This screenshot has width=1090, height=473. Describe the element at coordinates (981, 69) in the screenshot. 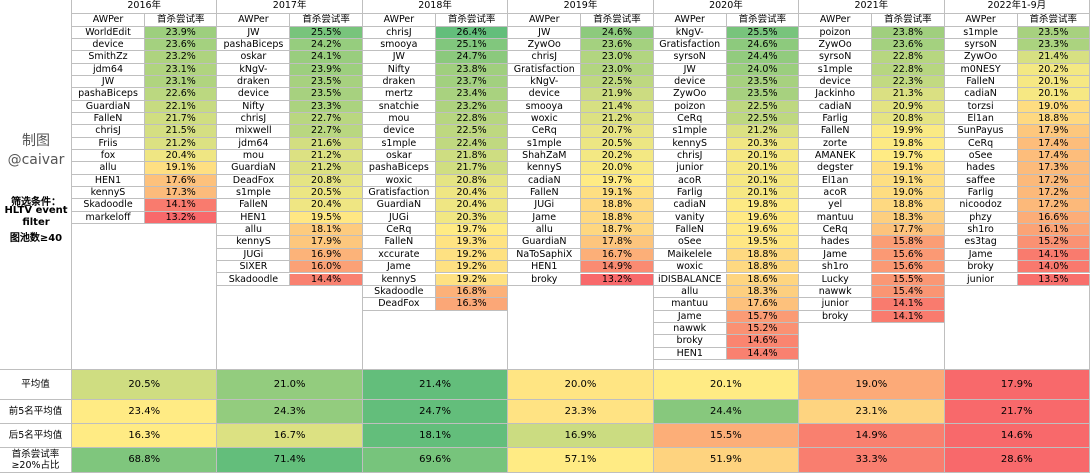

I see `player-name: m0NESY` at that location.